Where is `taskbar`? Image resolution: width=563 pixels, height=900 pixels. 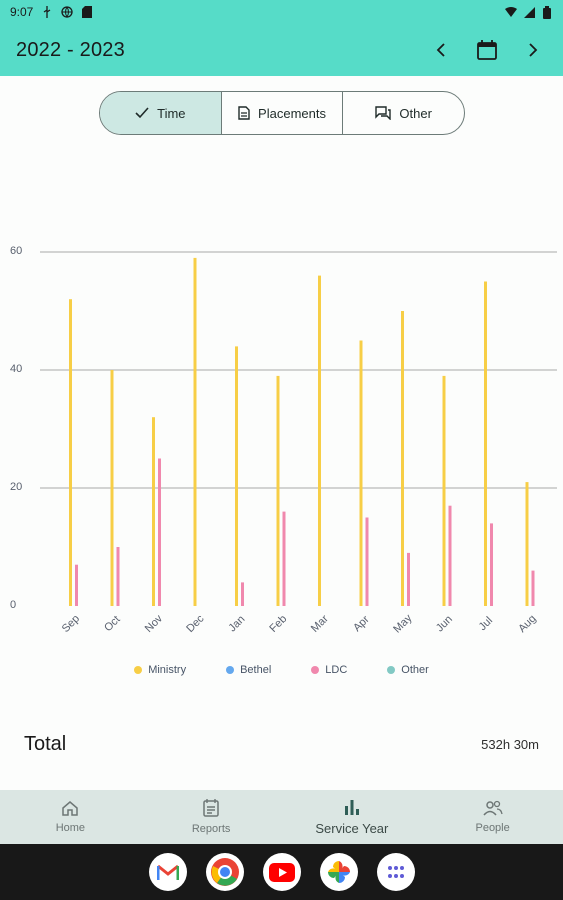 taskbar is located at coordinates (281, 872).